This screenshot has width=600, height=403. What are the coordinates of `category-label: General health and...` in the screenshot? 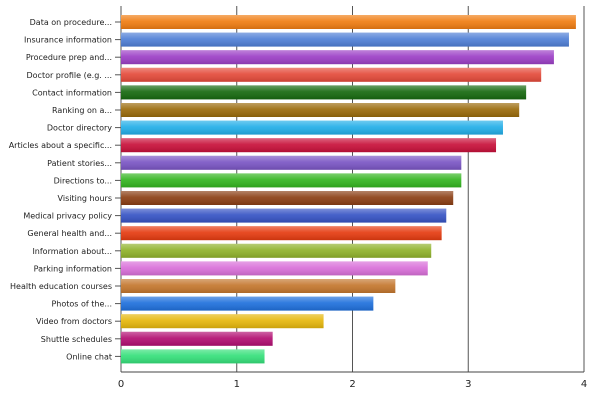 It's located at (69, 233).